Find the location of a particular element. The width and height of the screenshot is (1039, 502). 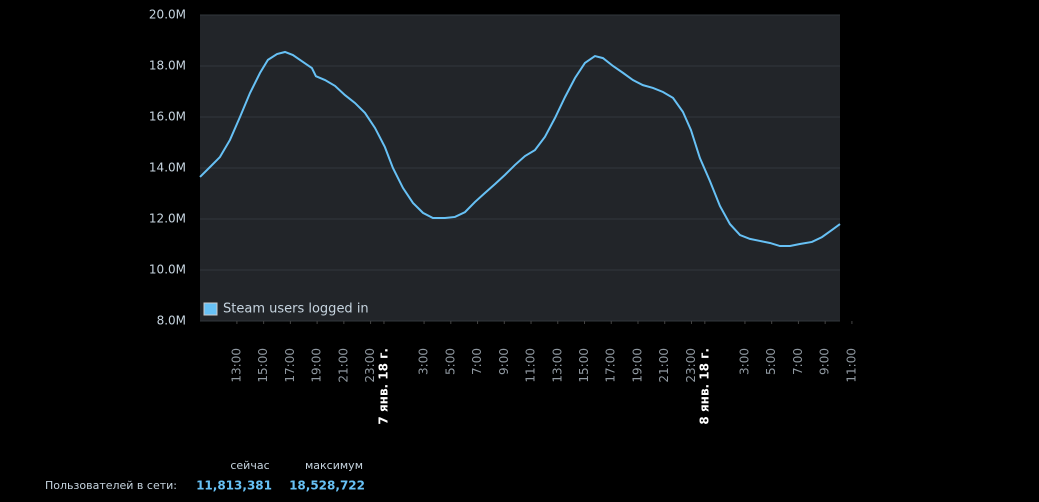

y-tick-label: 12.0M is located at coordinates (167, 219).